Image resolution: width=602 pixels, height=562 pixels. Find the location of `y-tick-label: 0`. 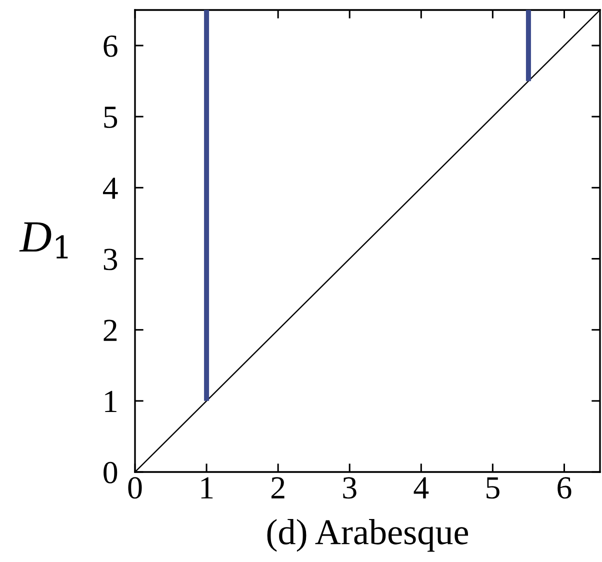

y-tick-label: 0 is located at coordinates (111, 473).